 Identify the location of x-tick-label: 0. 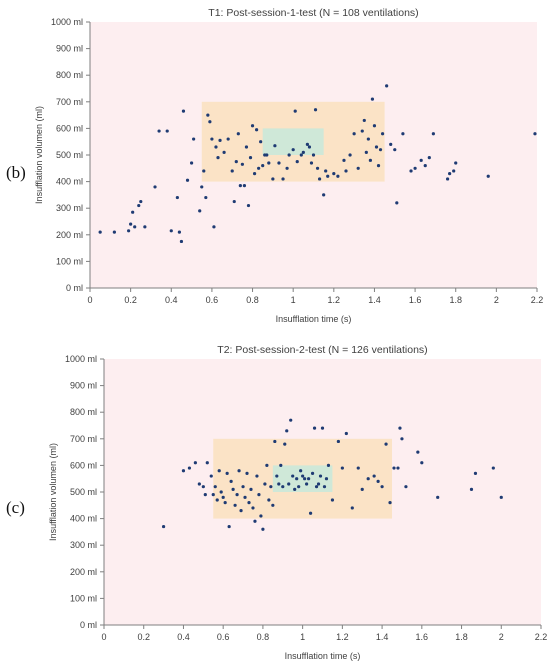
(89, 300).